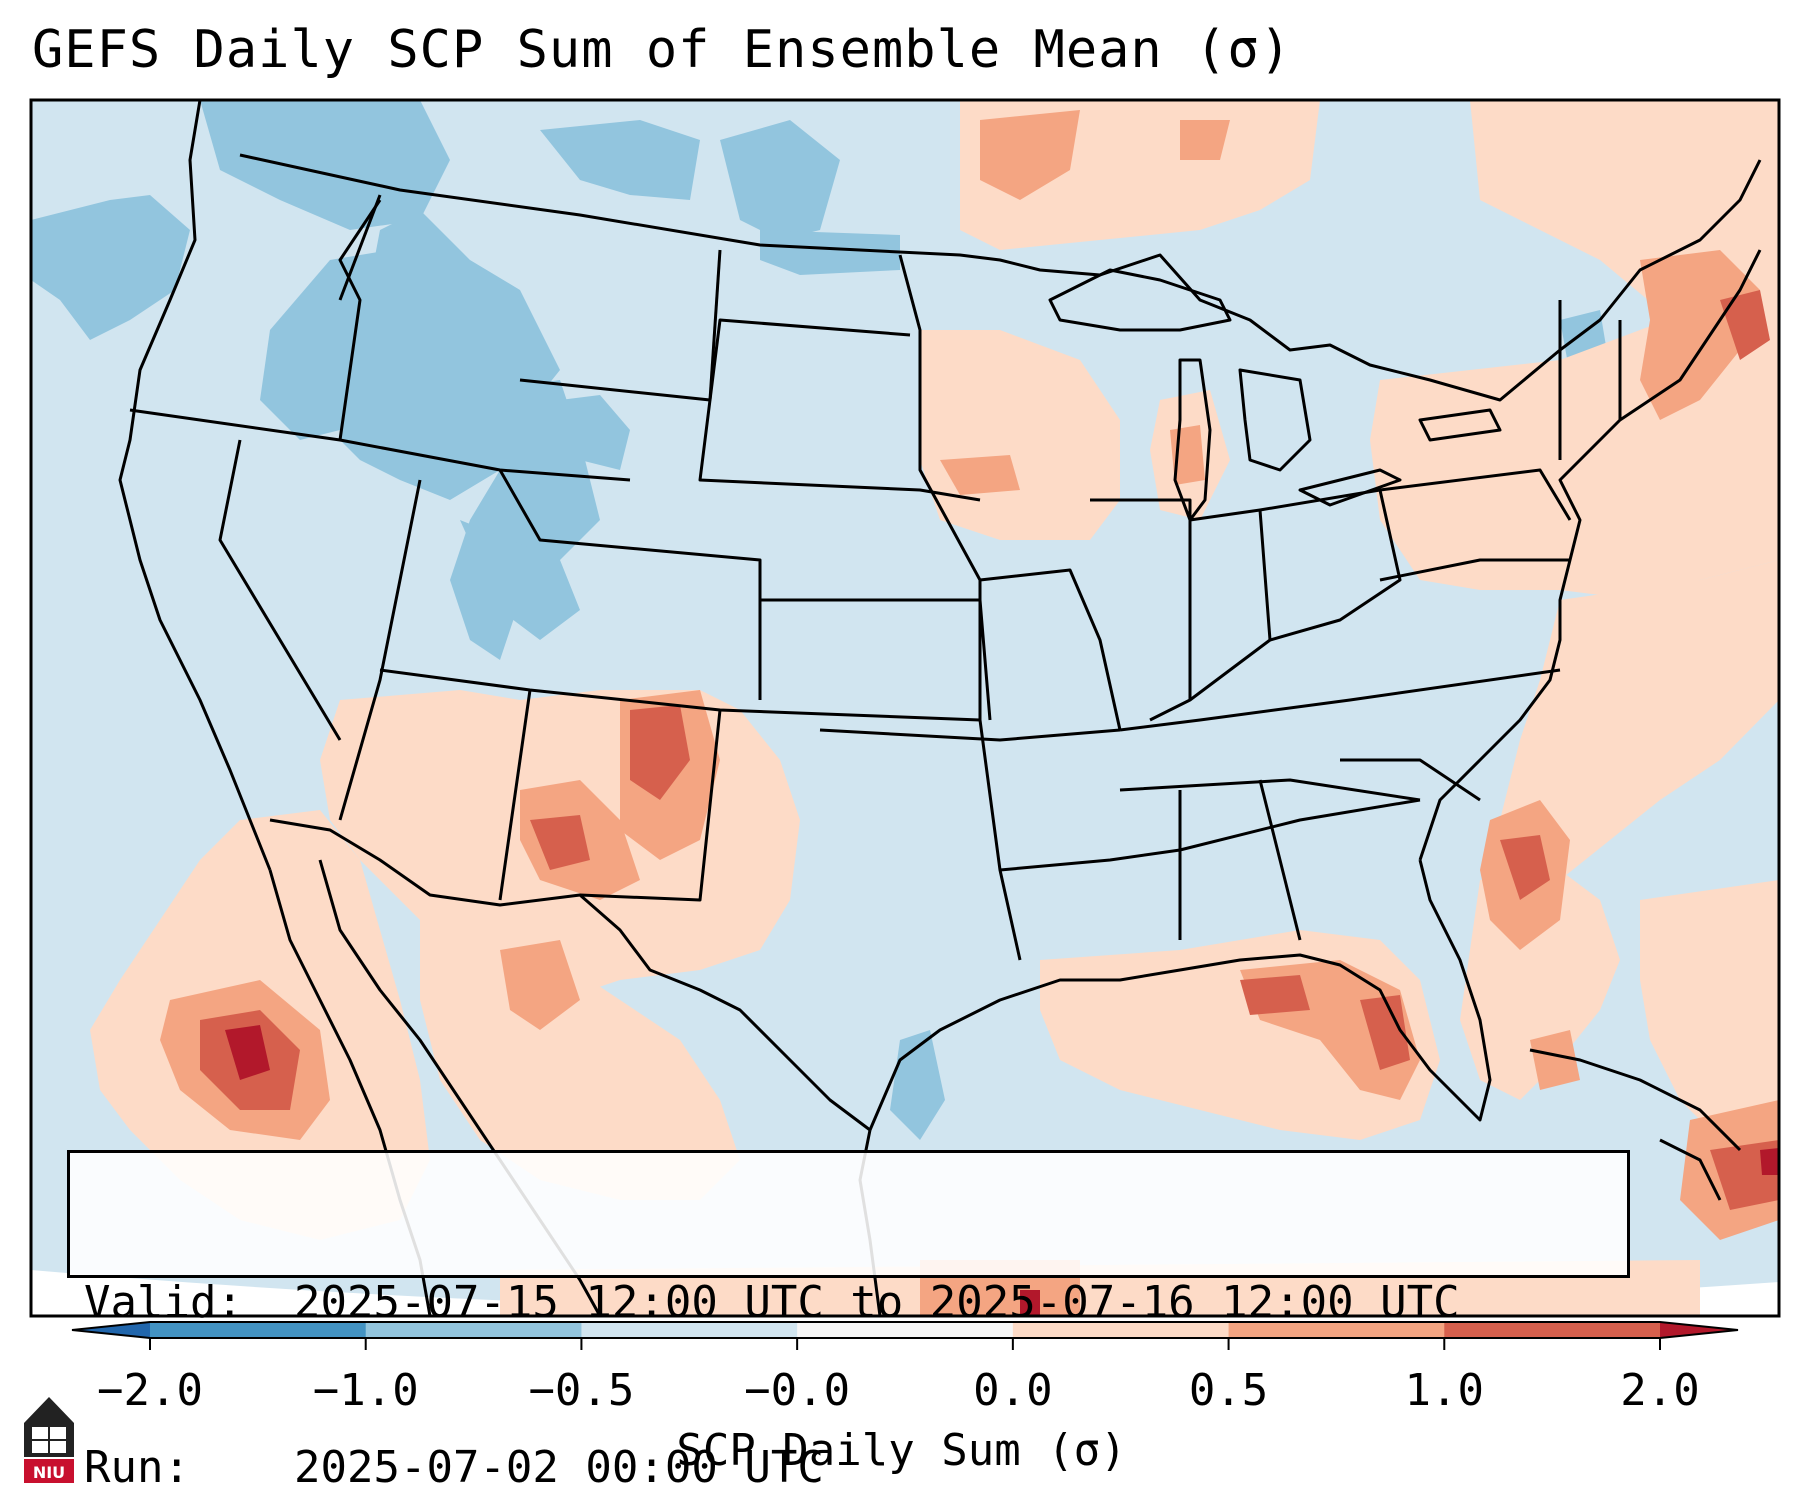 The image size is (1803, 1506). I want to click on niu-logo-text: NIU, so click(49, 1472).